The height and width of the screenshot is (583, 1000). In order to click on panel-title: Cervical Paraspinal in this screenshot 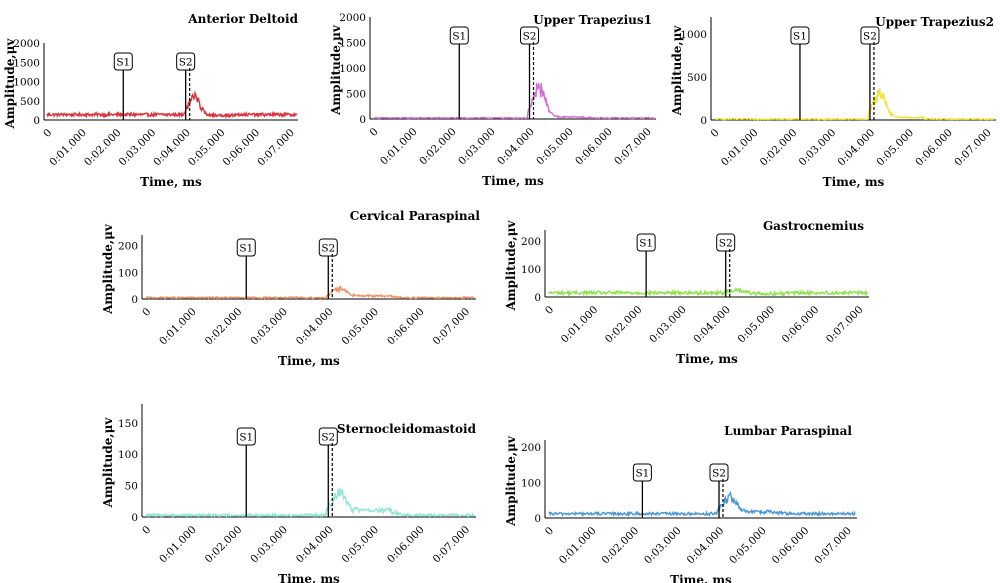, I will do `click(415, 216)`.